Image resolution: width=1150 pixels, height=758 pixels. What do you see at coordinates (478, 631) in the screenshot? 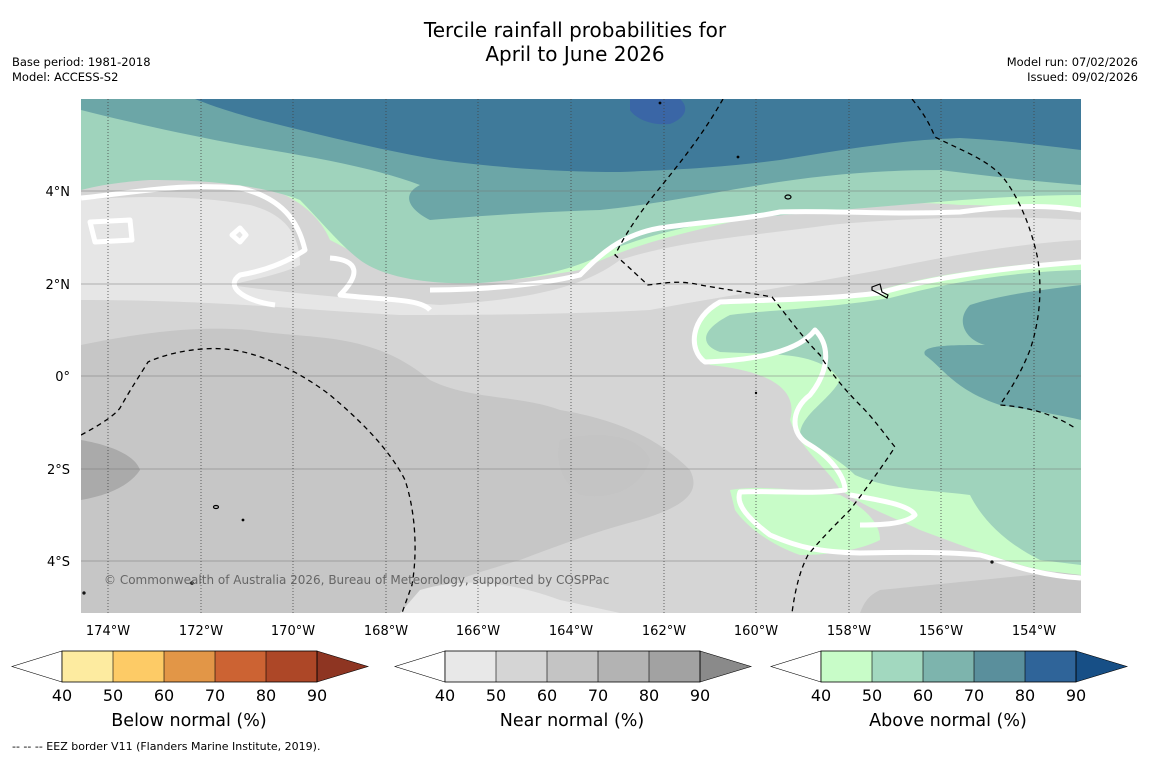
I see `lon-label-166w: 166°W` at bounding box center [478, 631].